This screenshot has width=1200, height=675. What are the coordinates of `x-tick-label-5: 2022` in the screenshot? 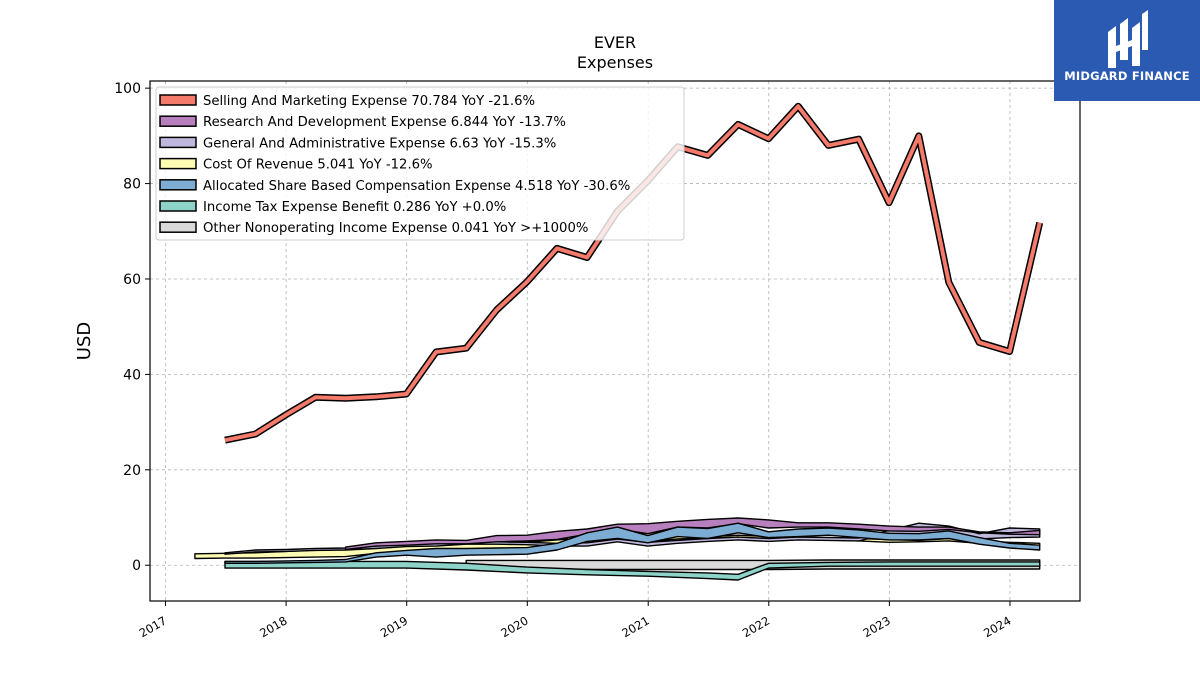 It's located at (756, 626).